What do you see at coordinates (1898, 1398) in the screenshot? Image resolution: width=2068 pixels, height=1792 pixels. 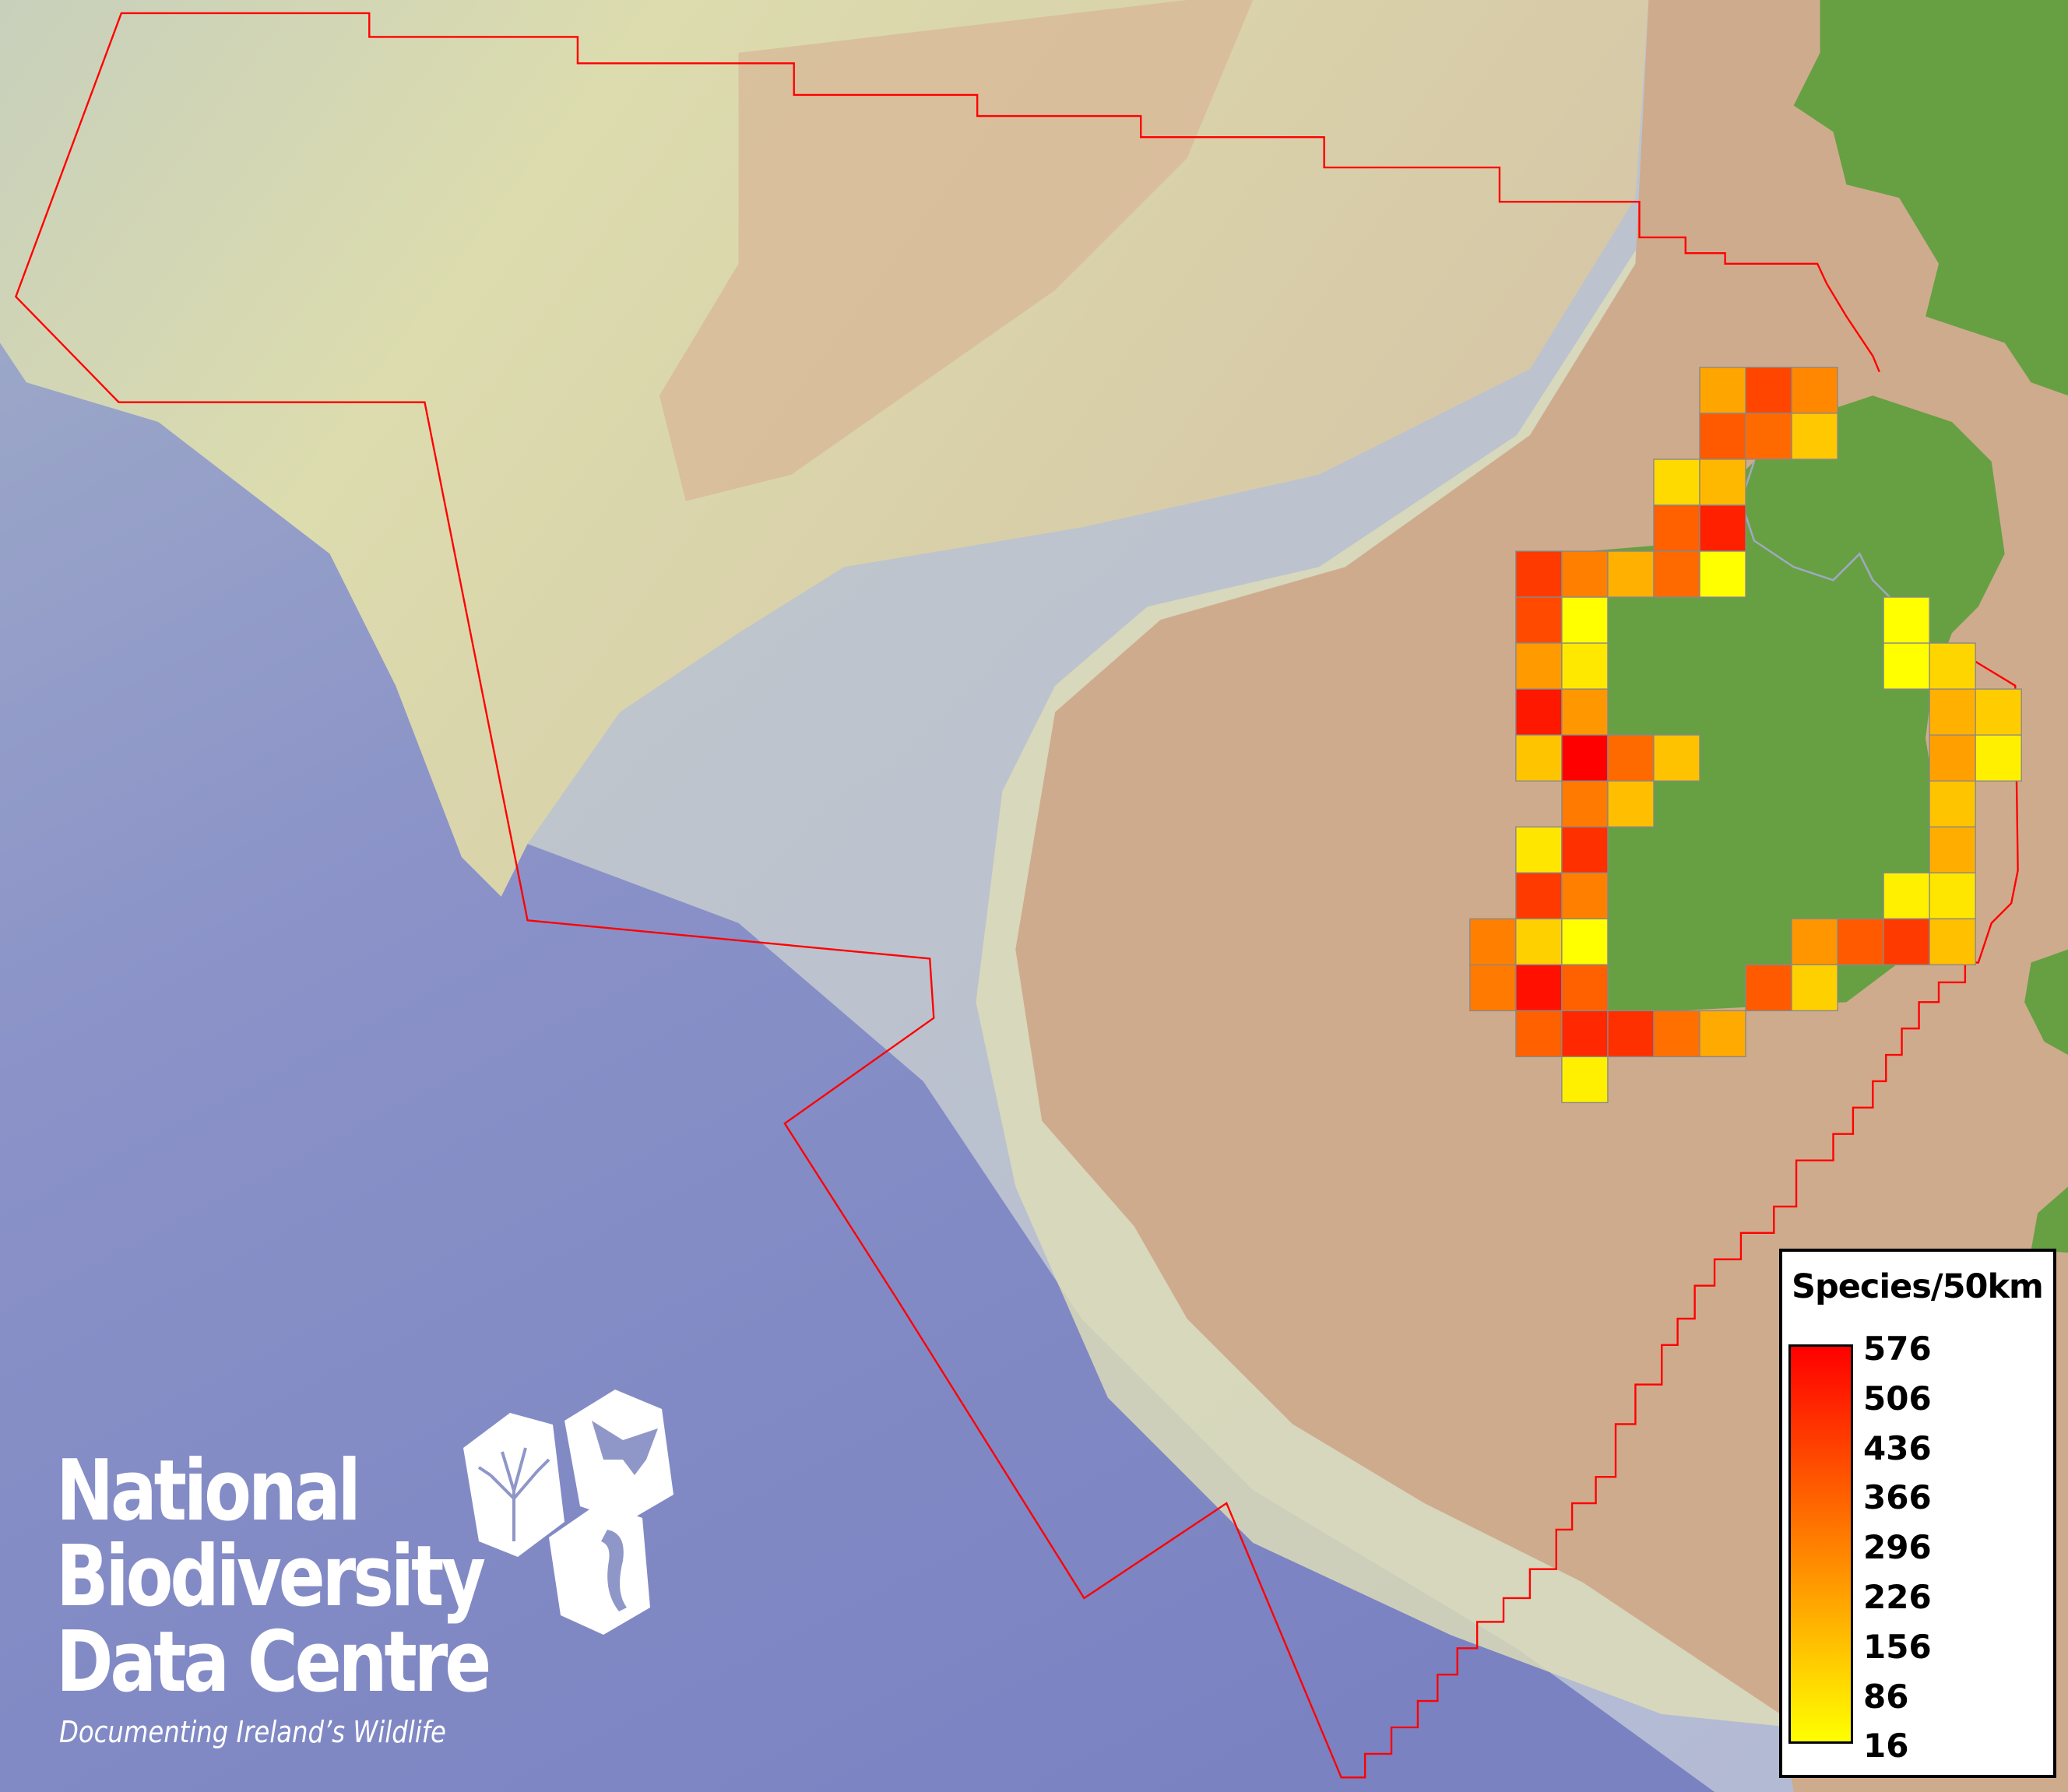 I see `legend-tick-label: 506` at bounding box center [1898, 1398].